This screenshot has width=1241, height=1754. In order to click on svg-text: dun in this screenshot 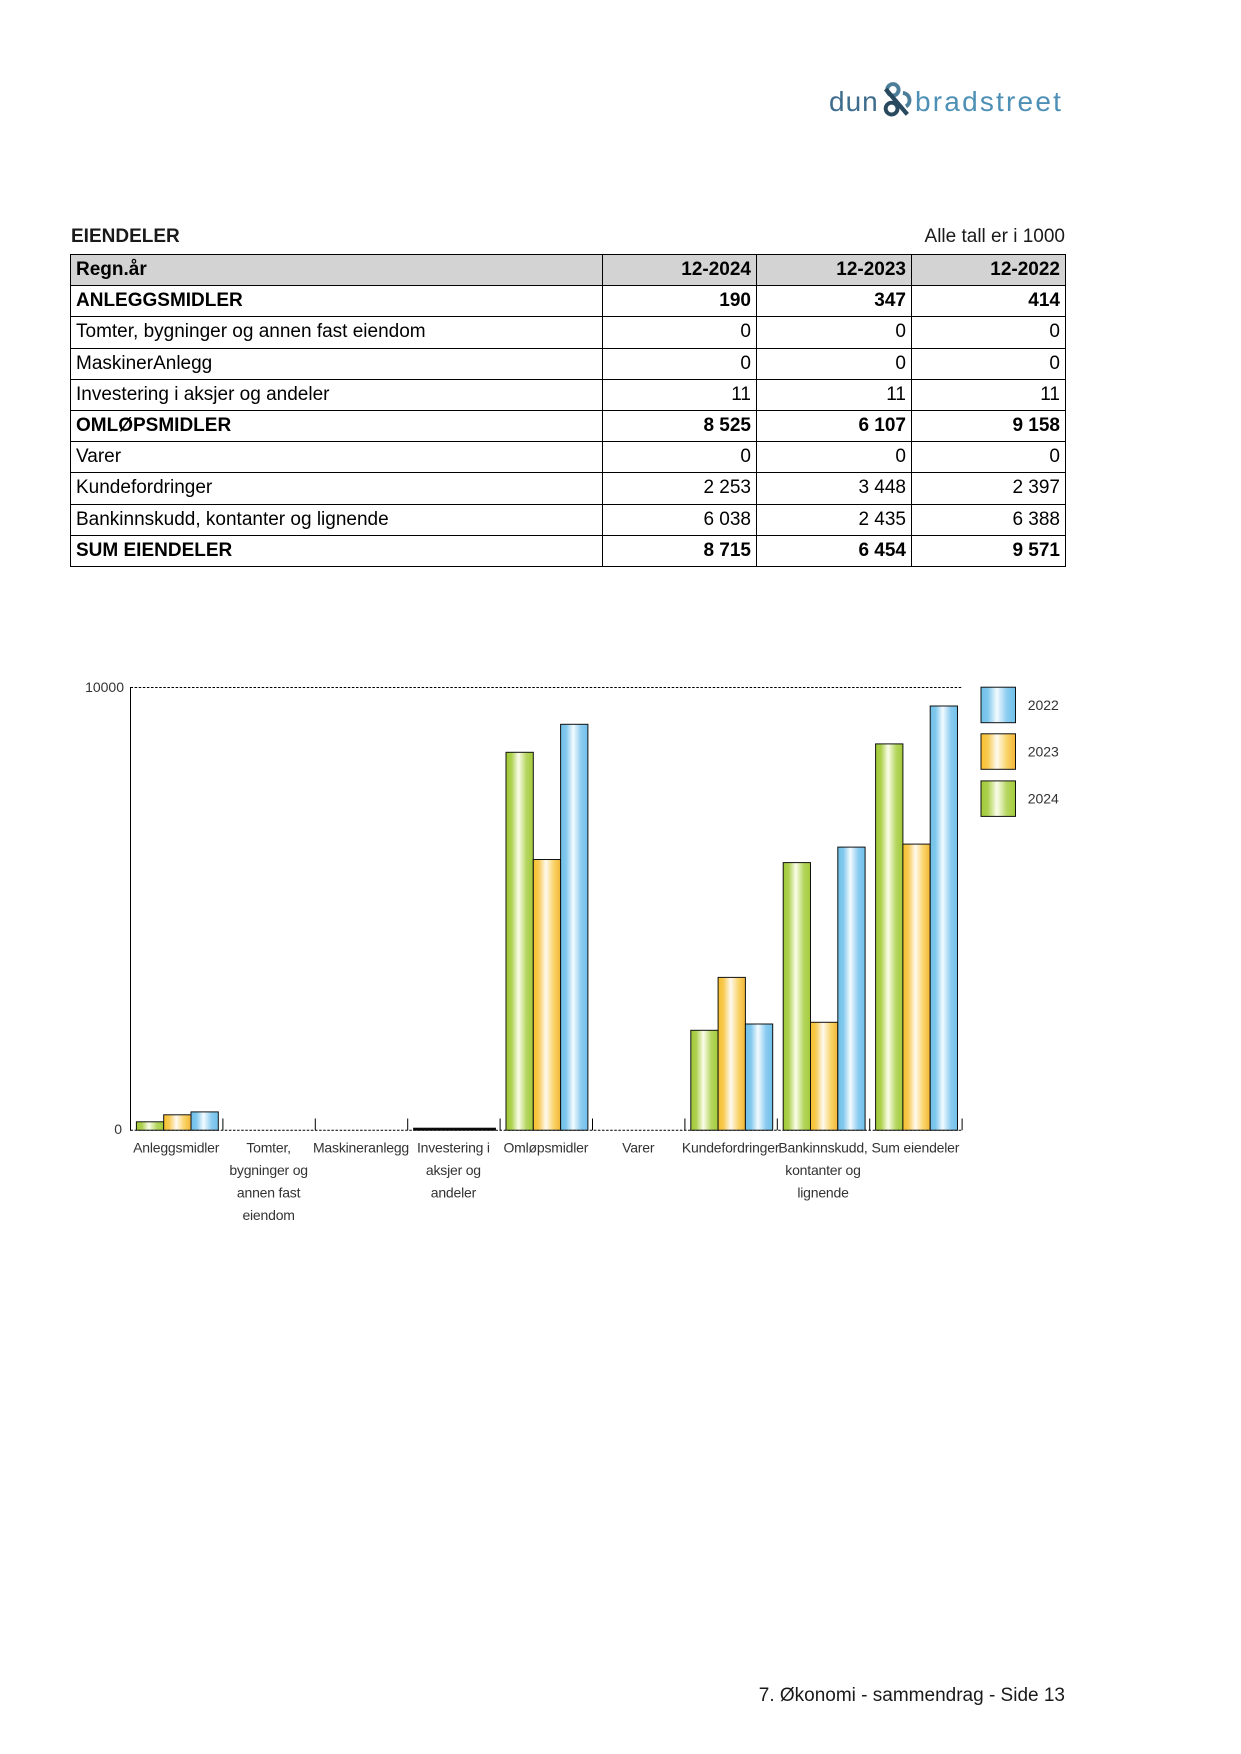, I will do `click(854, 101)`.